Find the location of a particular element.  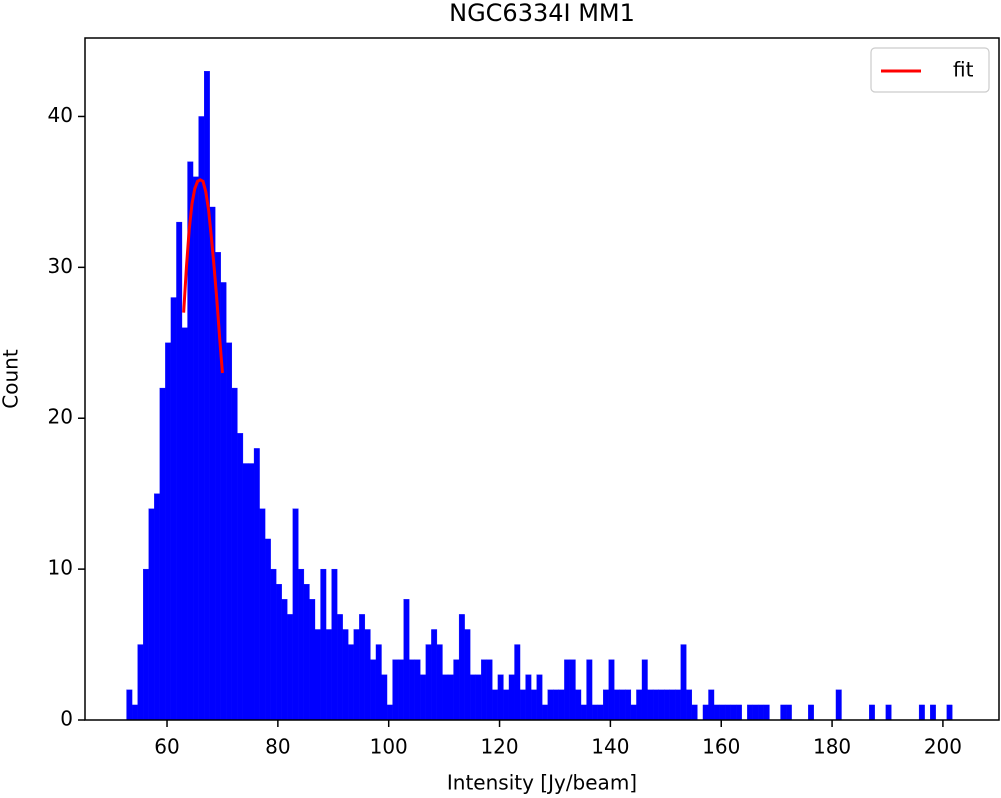

x-tick-label: 200 is located at coordinates (943, 747).